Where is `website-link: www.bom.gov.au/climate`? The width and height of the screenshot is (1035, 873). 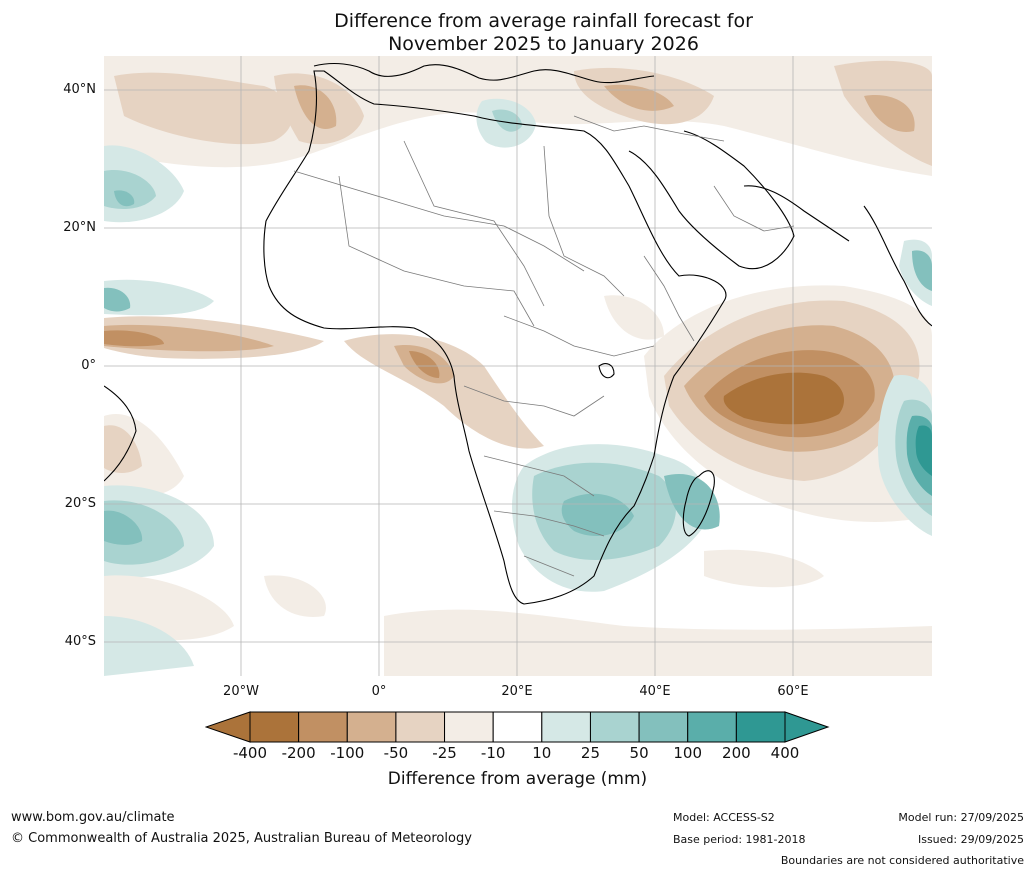 website-link: www.bom.gov.au/climate is located at coordinates (93, 817).